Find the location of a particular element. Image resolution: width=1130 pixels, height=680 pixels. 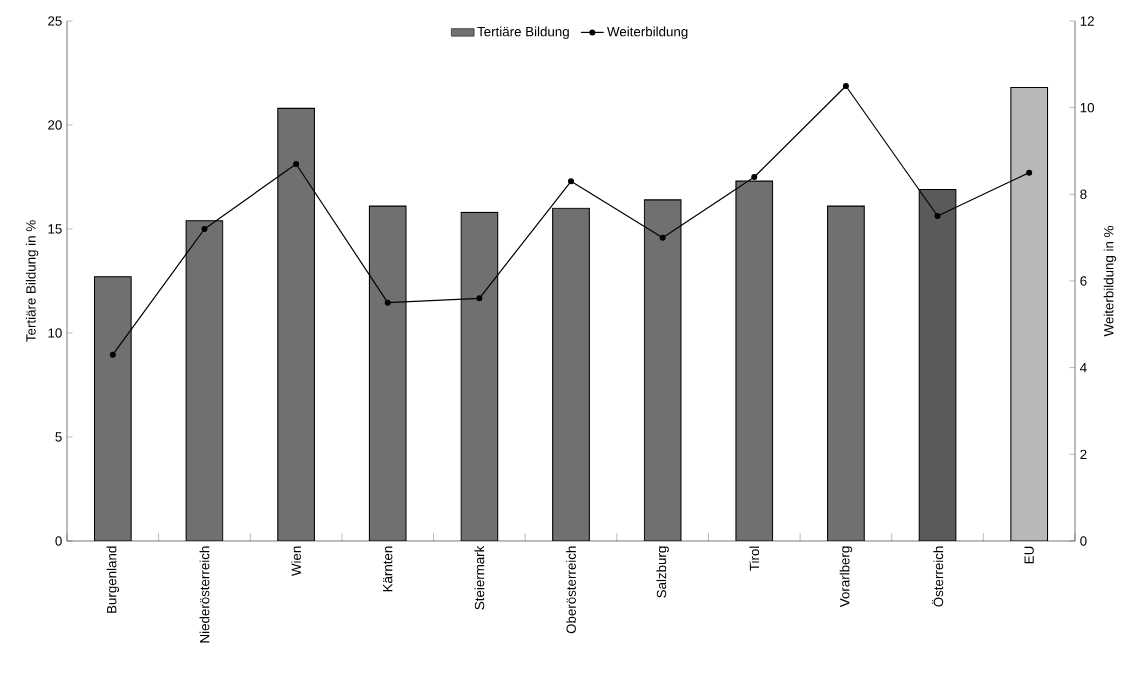

x-tick-label: Oberösterreich is located at coordinates (571, 590).